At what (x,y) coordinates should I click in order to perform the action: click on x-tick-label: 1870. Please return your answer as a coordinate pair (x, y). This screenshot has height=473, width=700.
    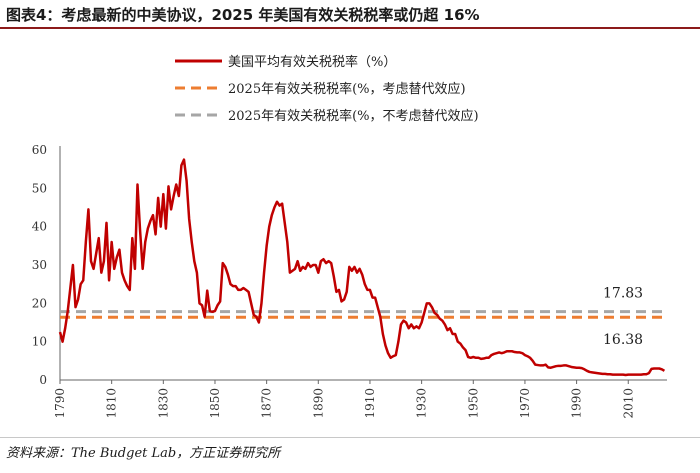
    Looking at the image, I should click on (267, 403).